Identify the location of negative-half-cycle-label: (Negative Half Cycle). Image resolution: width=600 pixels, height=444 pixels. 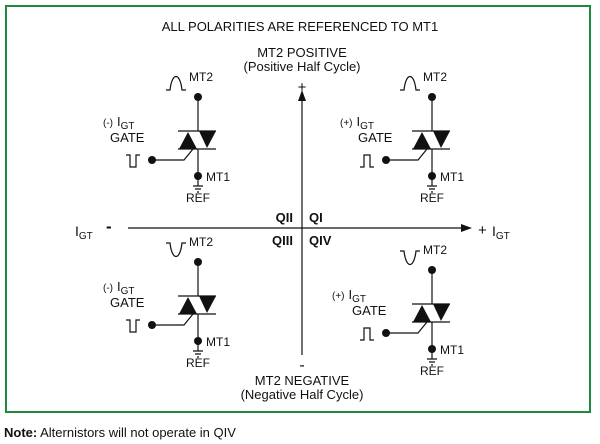
(302, 394).